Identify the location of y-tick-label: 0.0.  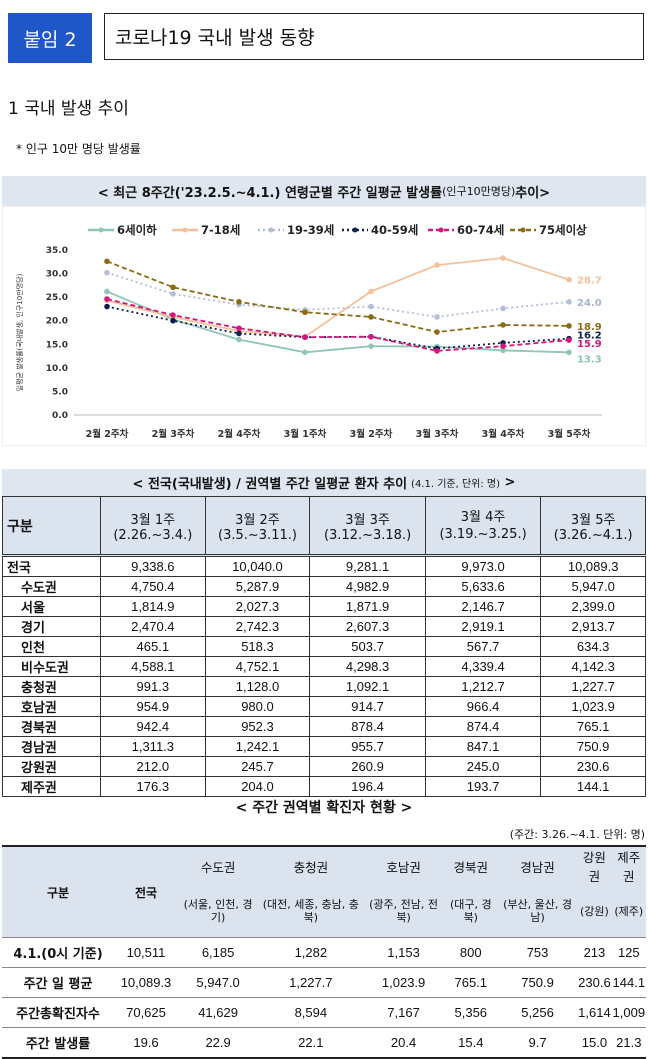
(60, 416).